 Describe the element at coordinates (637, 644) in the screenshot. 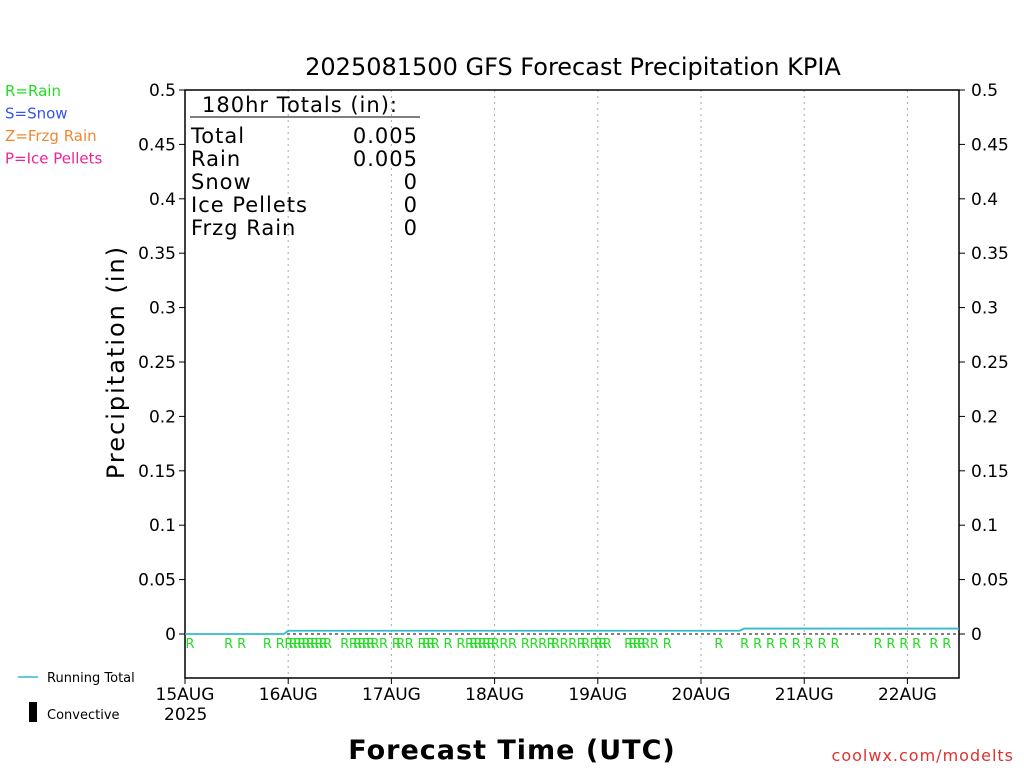

I see `rain-mark-56: R` at that location.